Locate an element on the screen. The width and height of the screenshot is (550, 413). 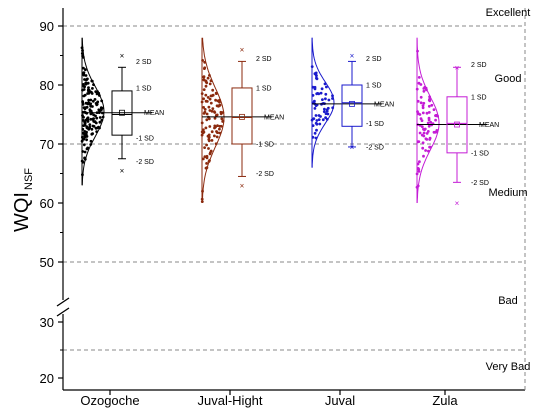
y-tick-label: 20 is located at coordinates (47, 378).